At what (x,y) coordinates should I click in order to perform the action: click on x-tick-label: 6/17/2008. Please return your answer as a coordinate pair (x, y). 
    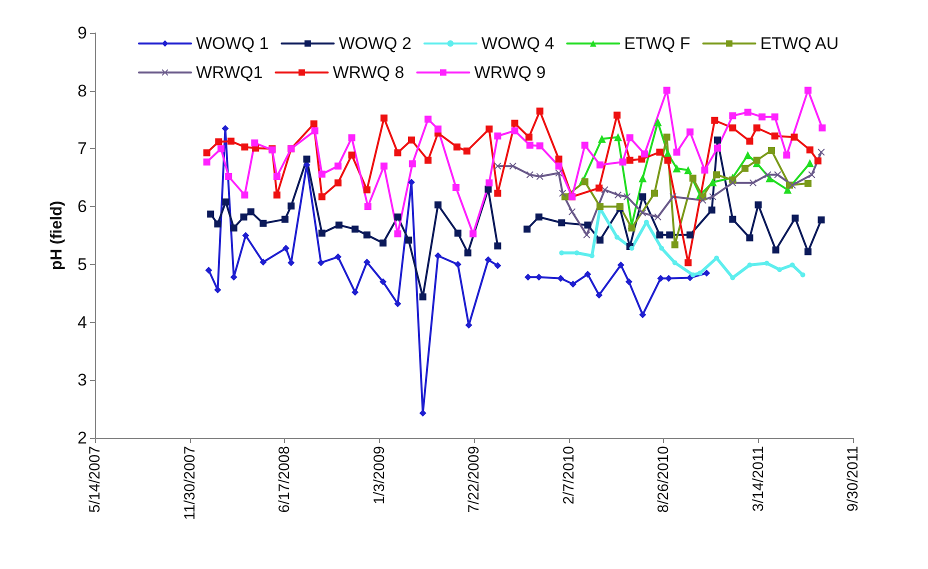
    Looking at the image, I should click on (284, 479).